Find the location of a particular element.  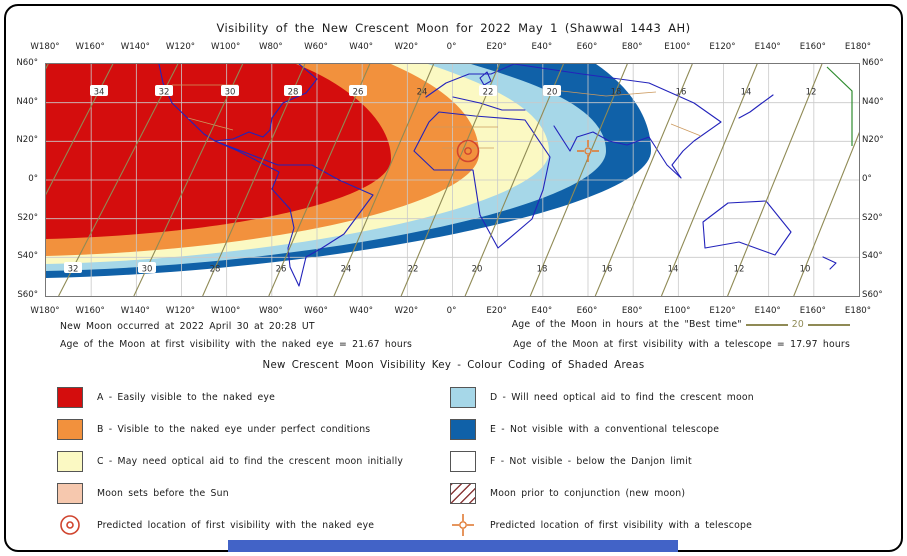

australia-coast is located at coordinates (747, 228).